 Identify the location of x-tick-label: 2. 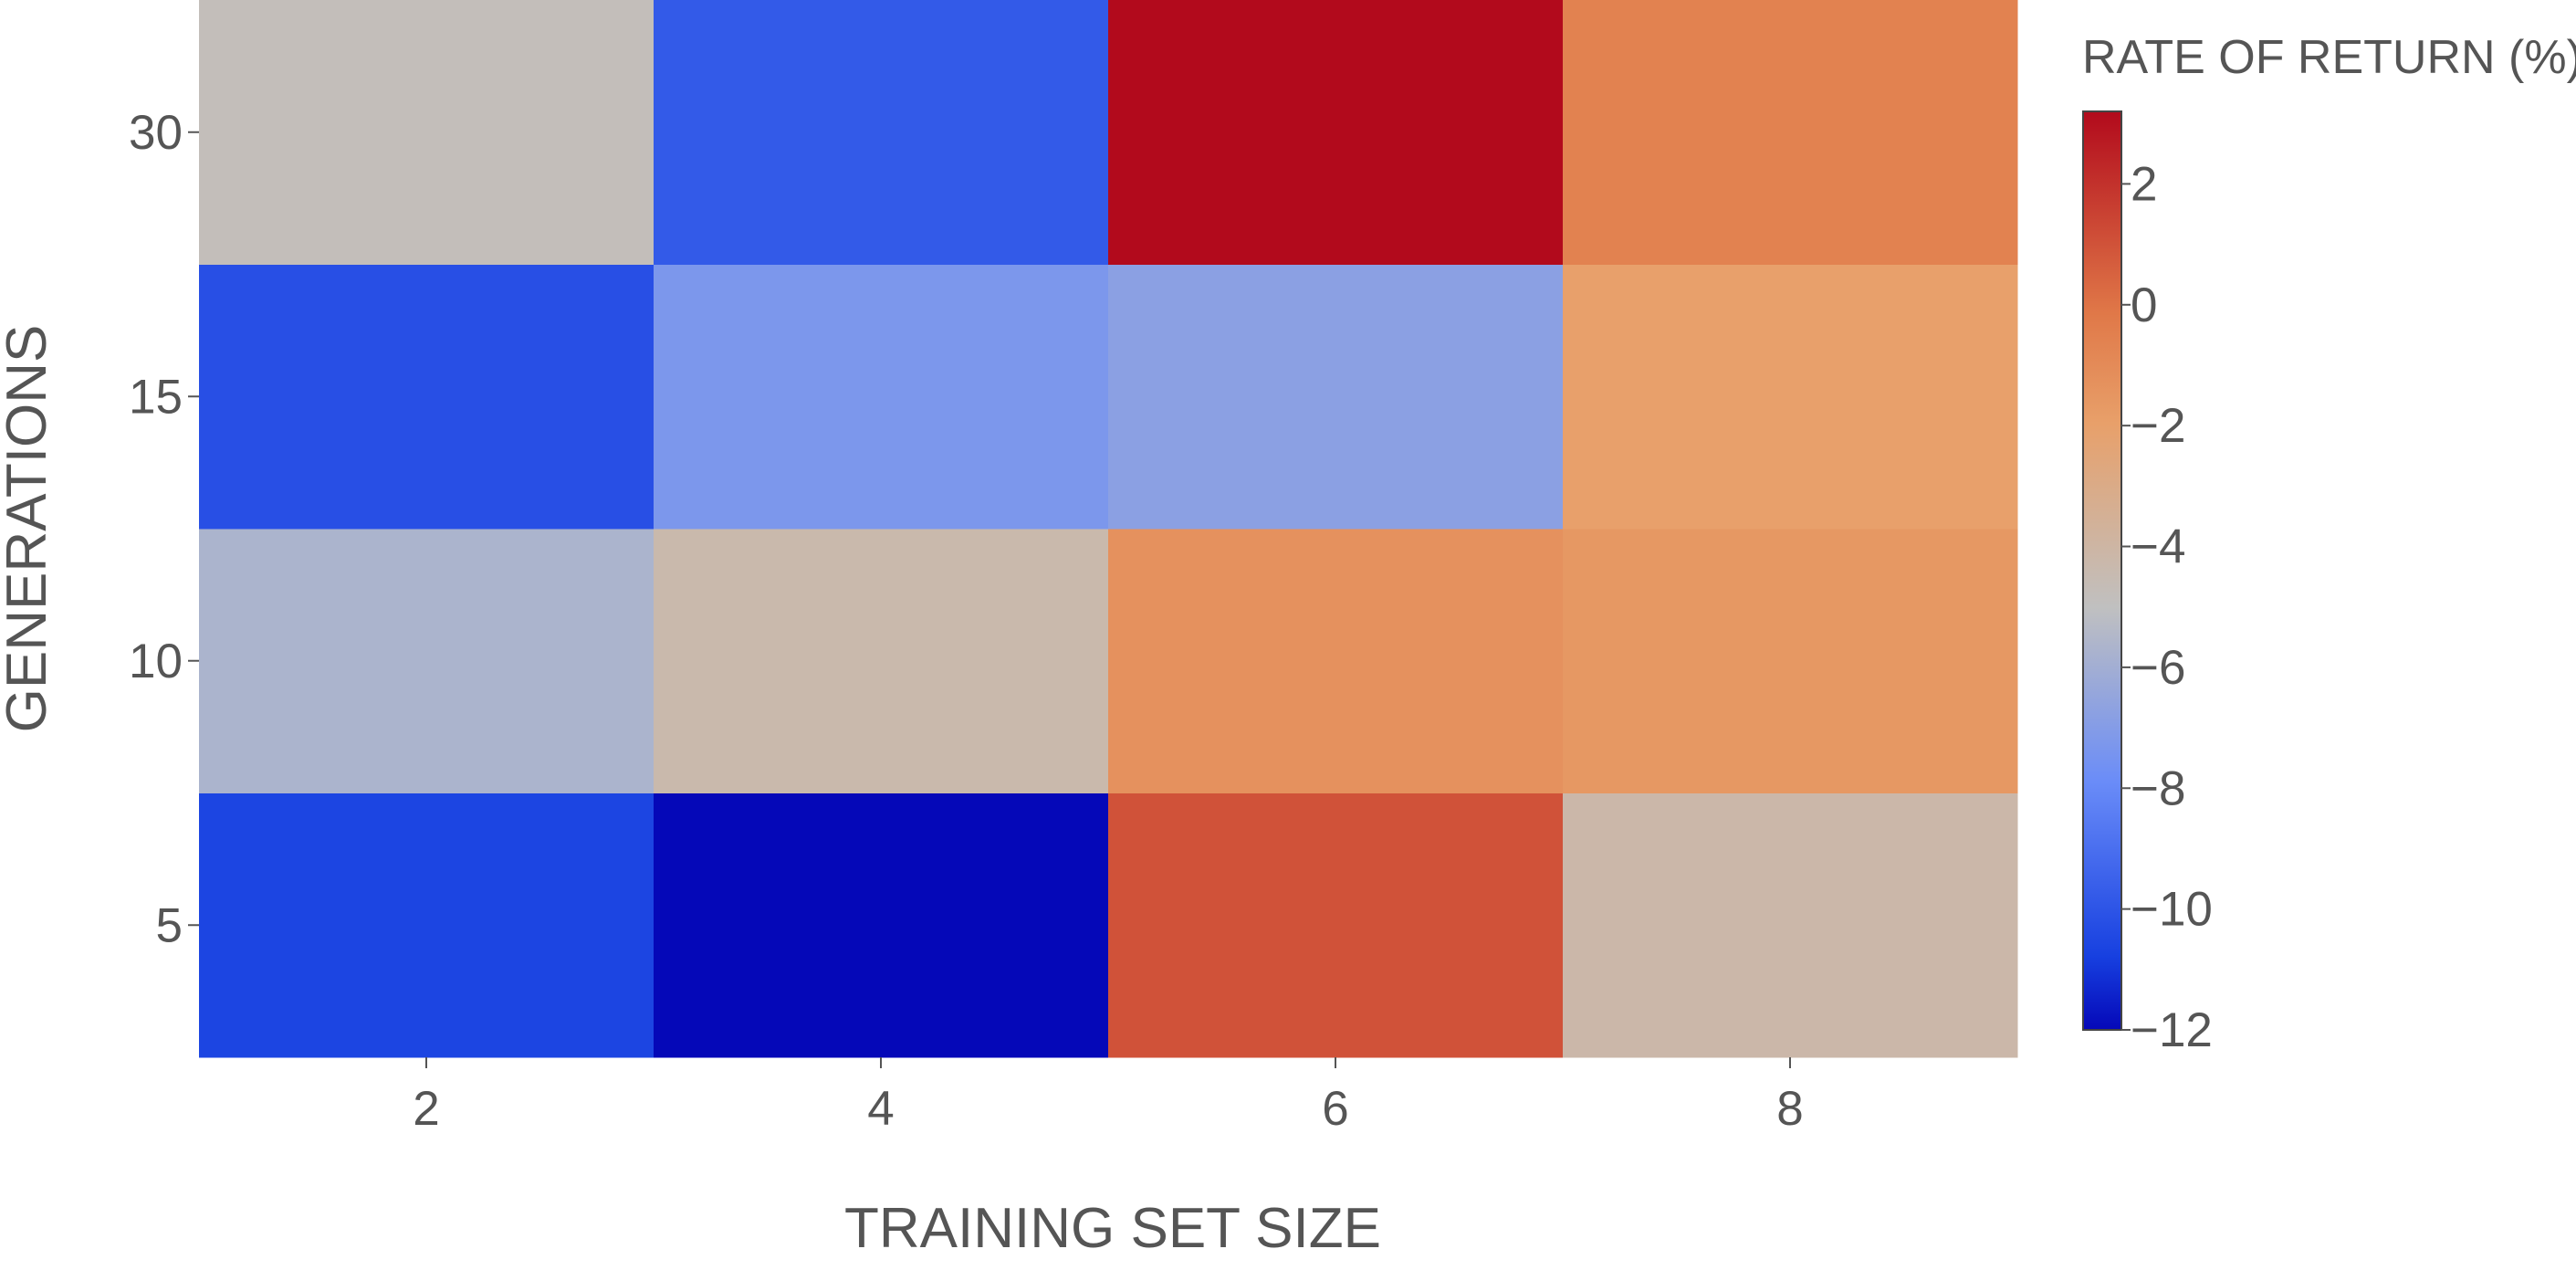
(426, 1109).